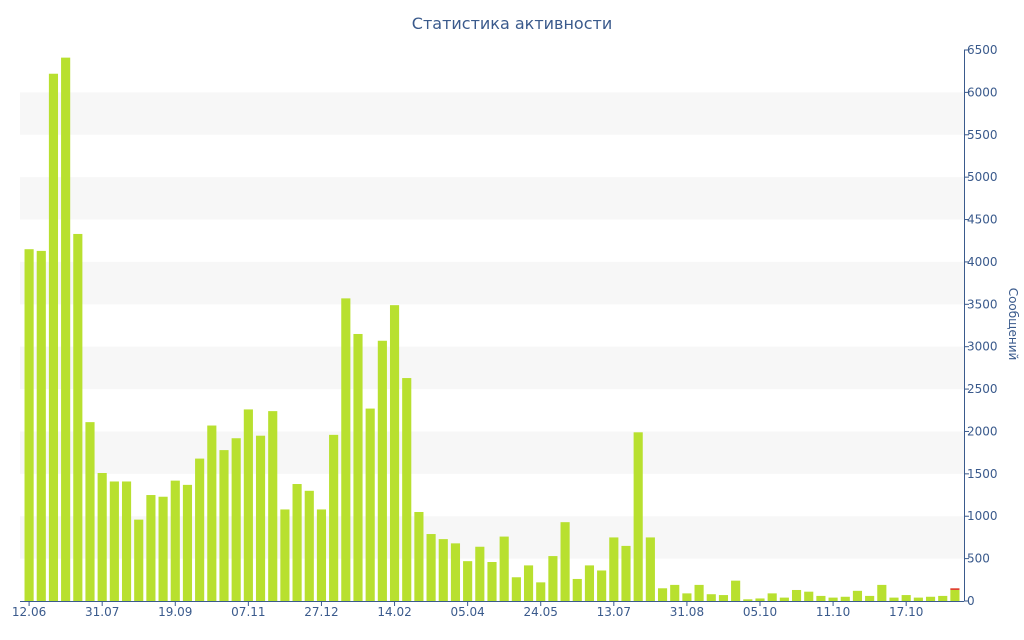  I want to click on x-tick-label: 14.02, so click(394, 612).